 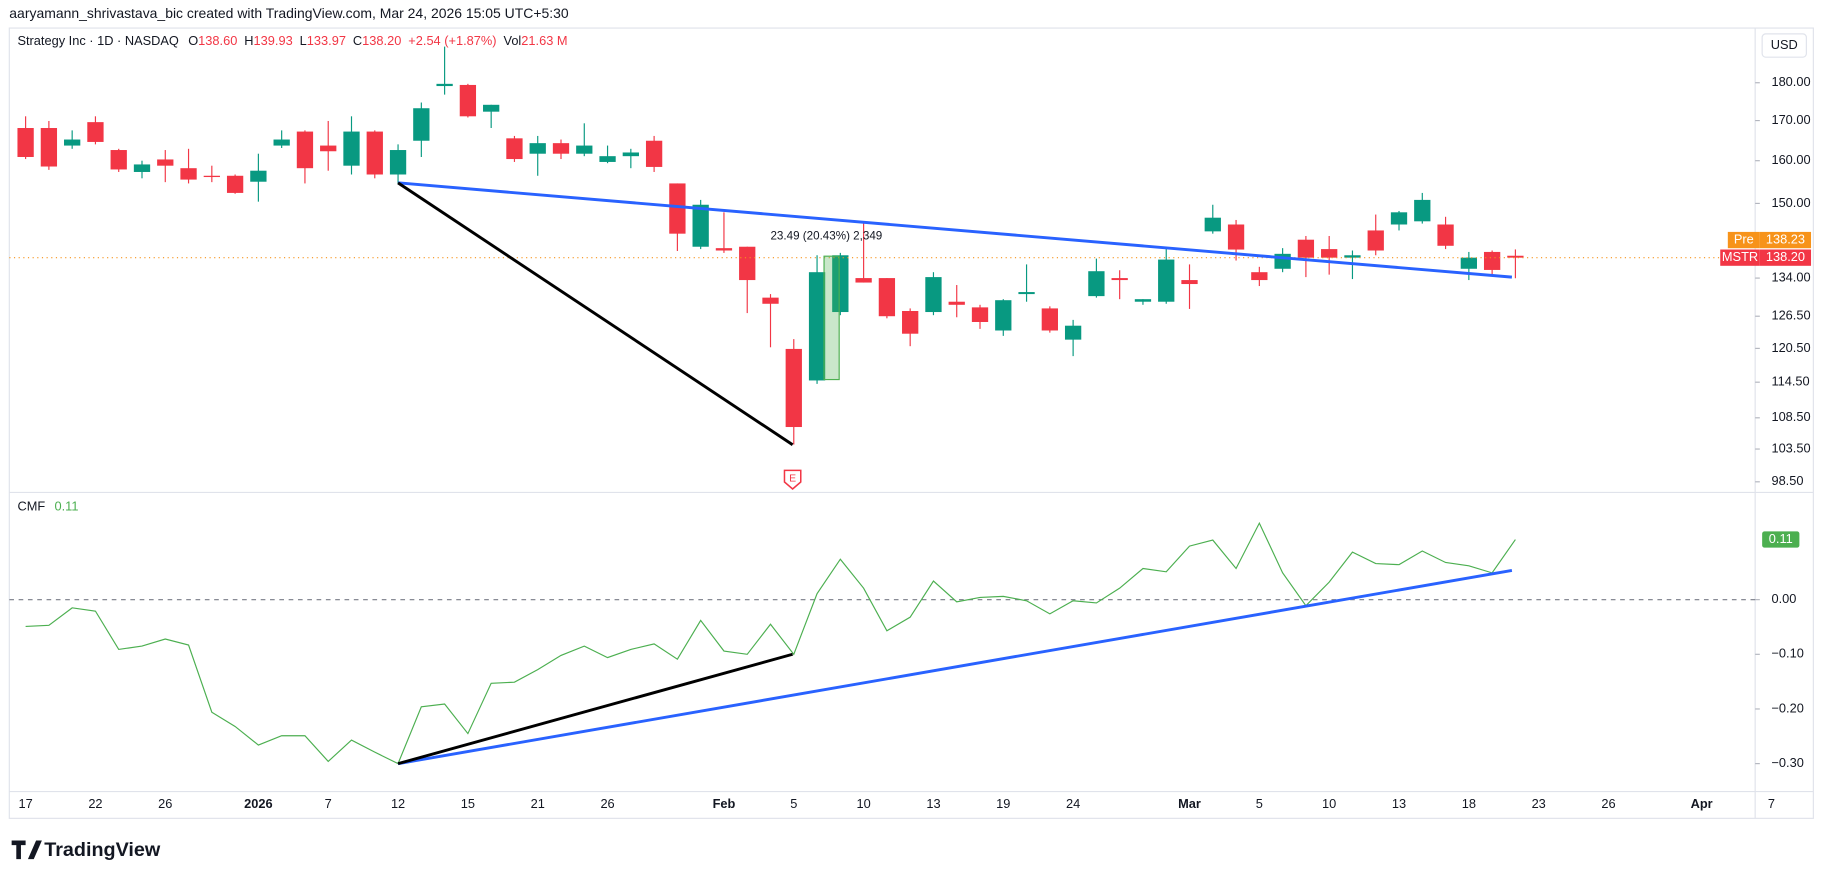 What do you see at coordinates (1785, 256) in the screenshot?
I see `price-badge-value: 138.20` at bounding box center [1785, 256].